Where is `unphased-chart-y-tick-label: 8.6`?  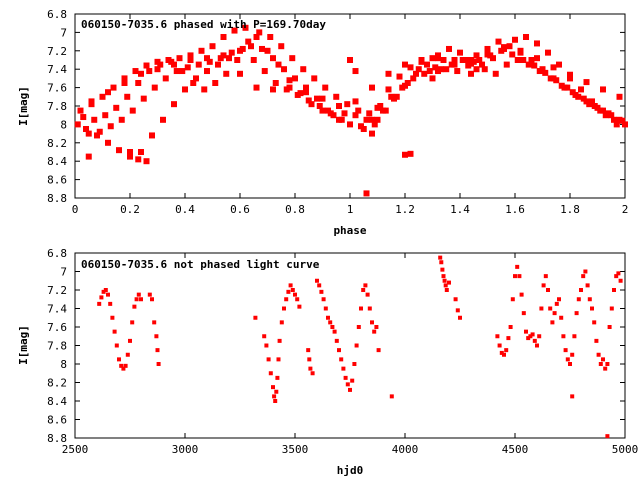
unphased-chart-y-tick-label: 8.6 is located at coordinates (57, 420).